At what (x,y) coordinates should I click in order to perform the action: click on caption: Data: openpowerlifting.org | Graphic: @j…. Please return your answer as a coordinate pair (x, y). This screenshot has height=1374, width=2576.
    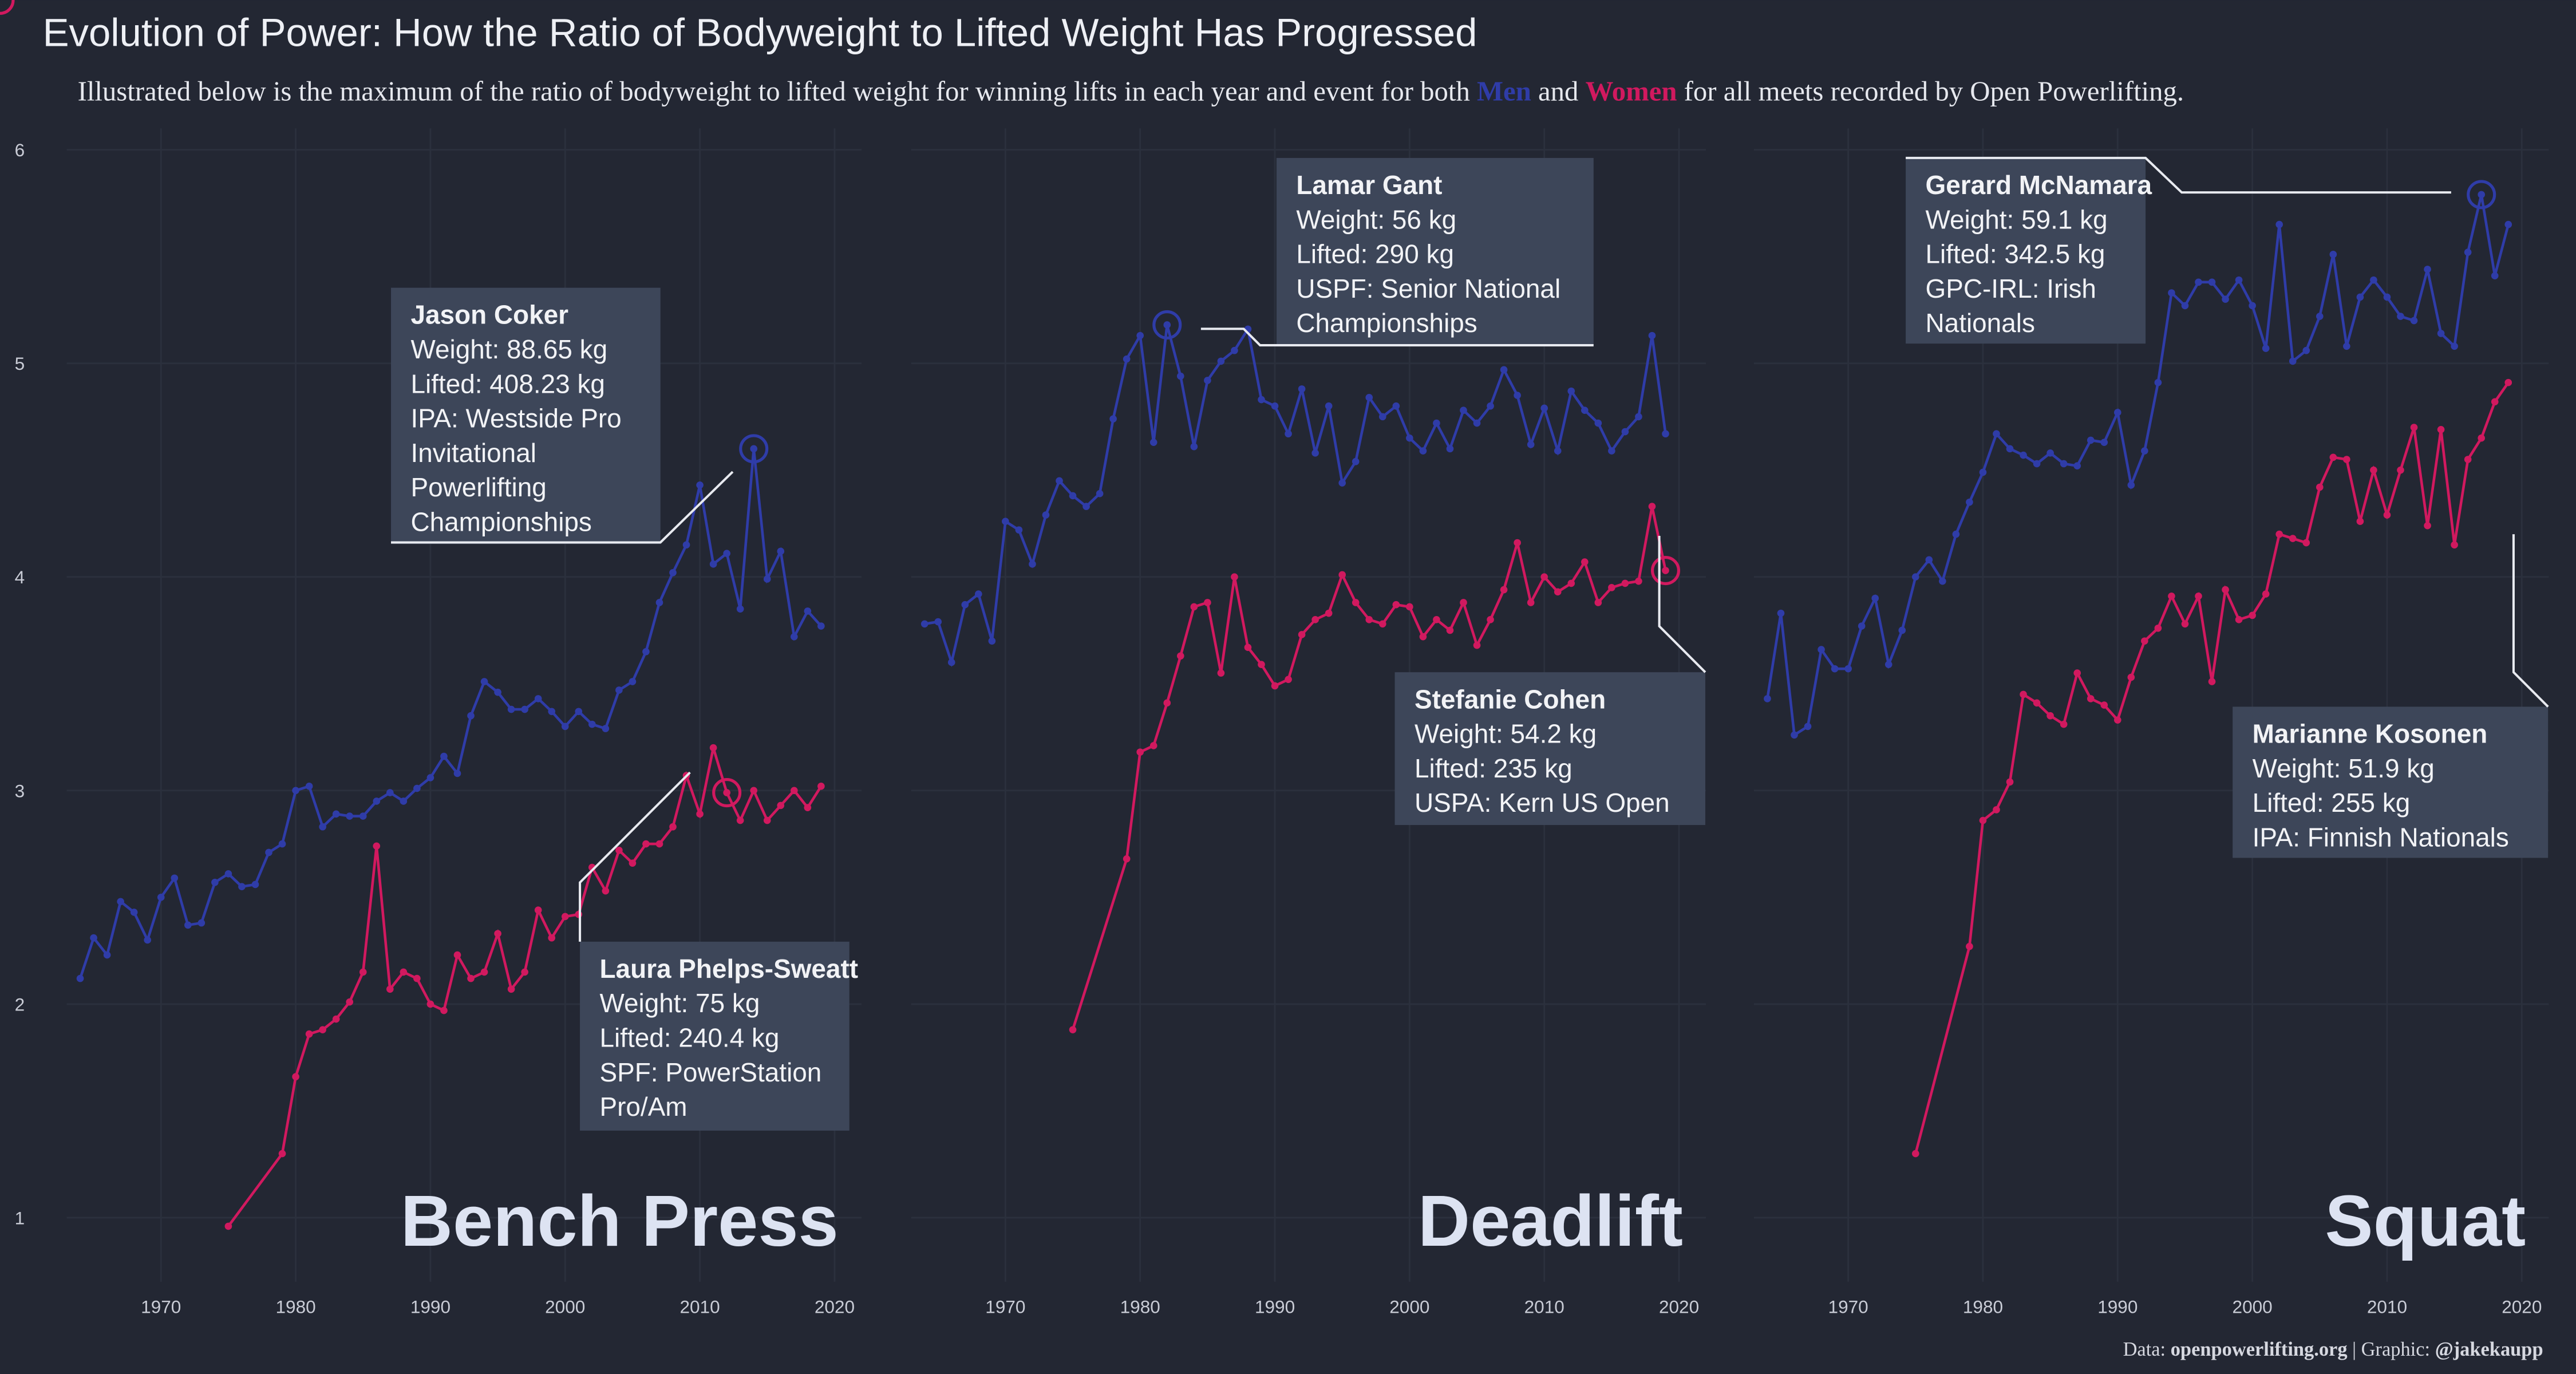
    Looking at the image, I should click on (2328, 1350).